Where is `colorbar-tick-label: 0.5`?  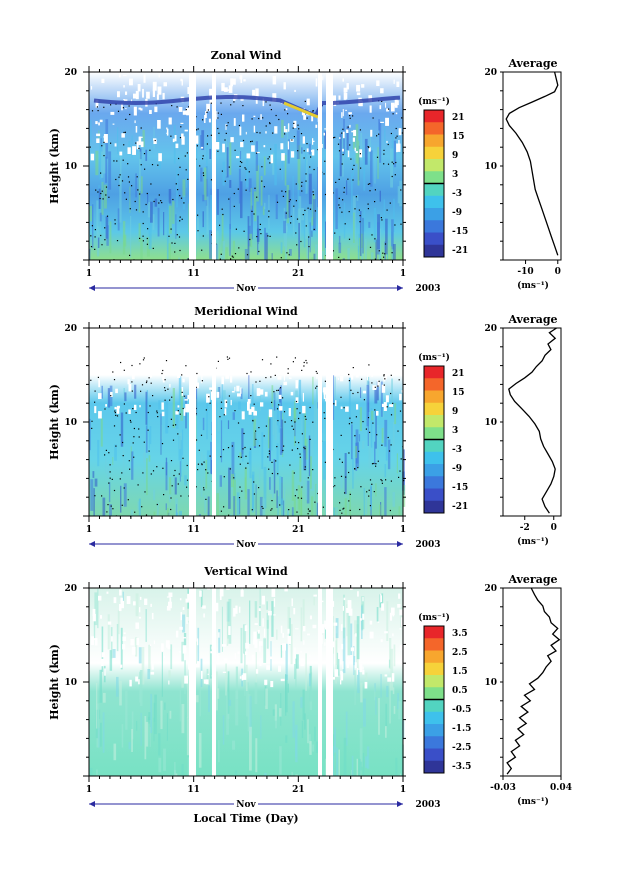 colorbar-tick-label: 0.5 is located at coordinates (460, 691).